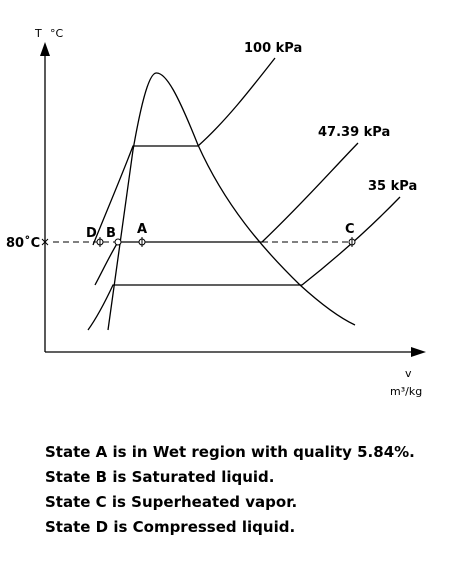  What do you see at coordinates (406, 391) in the screenshot?
I see `x-axis-unit: m³/kg` at bounding box center [406, 391].